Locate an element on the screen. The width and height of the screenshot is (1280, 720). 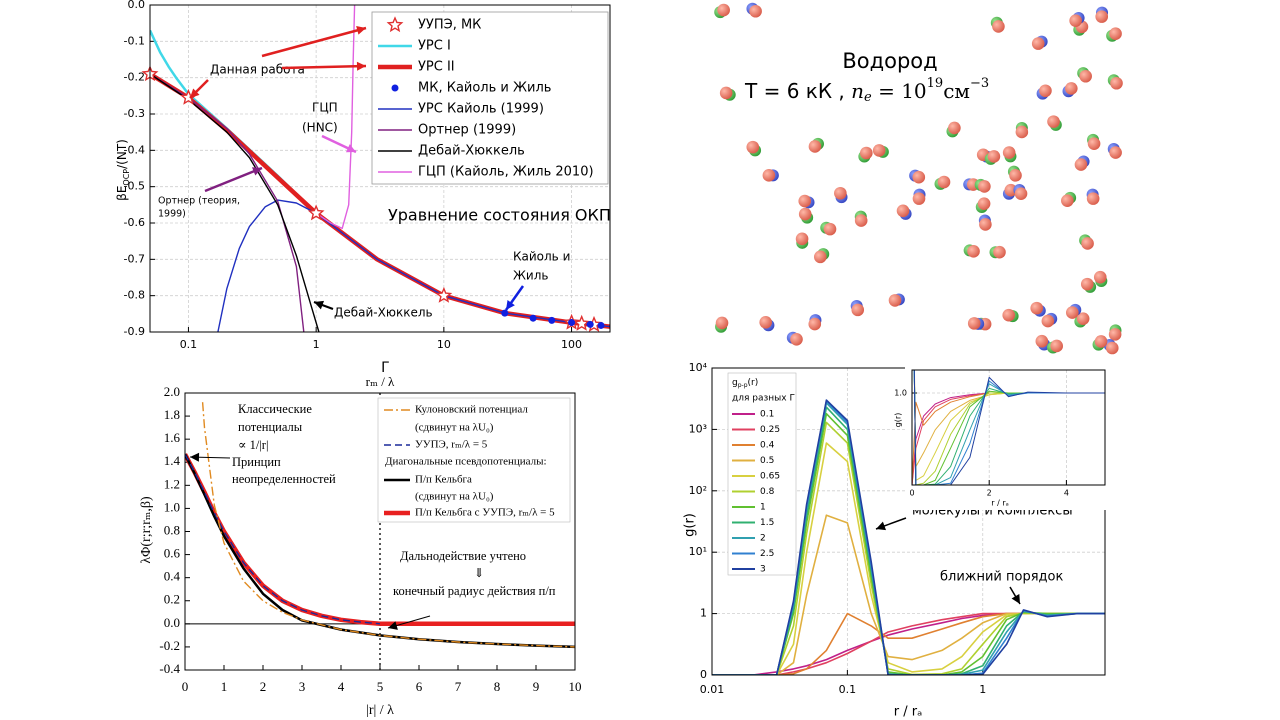
y-tick-label: 0 is located at coordinates (703, 674).